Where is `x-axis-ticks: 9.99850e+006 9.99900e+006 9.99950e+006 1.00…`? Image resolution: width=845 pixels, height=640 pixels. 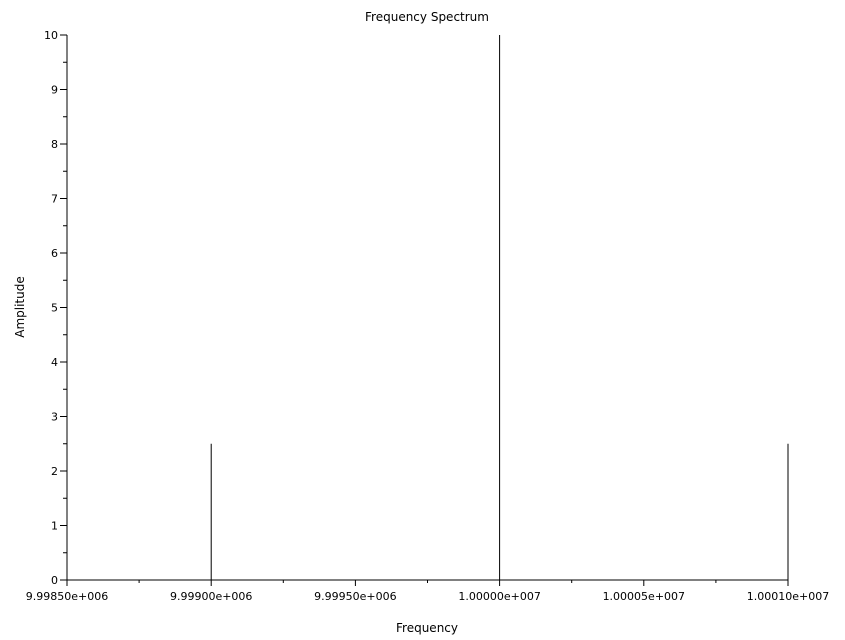
x-axis-ticks: 9.99850e+006 9.99900e+006 9.99950e+006 1.00… is located at coordinates (427, 591).